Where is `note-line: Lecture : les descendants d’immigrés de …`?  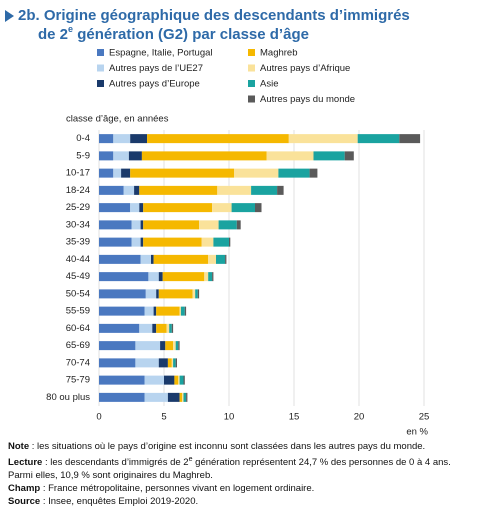 note-line: Lecture : les descendants d’immigrés de … is located at coordinates (243, 467).